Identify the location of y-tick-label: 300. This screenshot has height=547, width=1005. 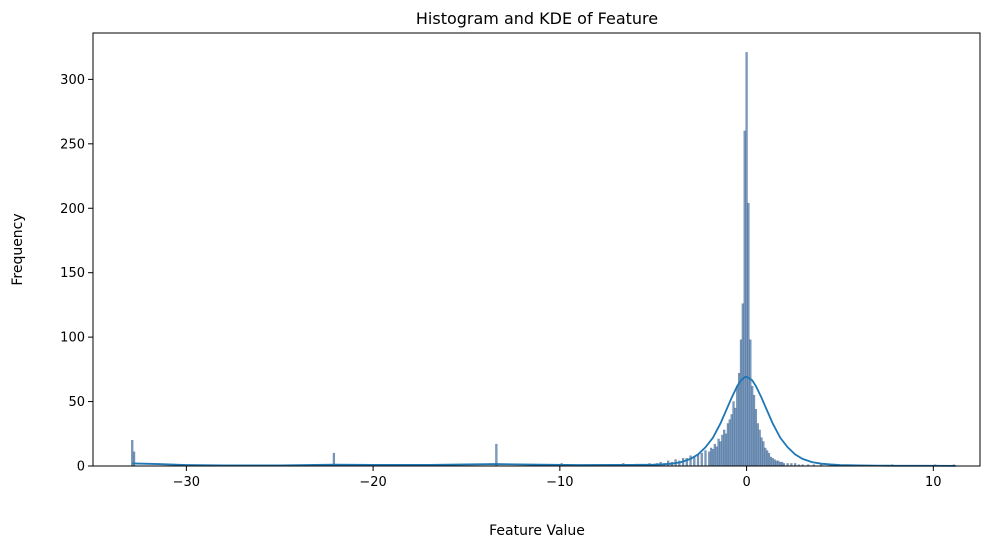
(72, 80).